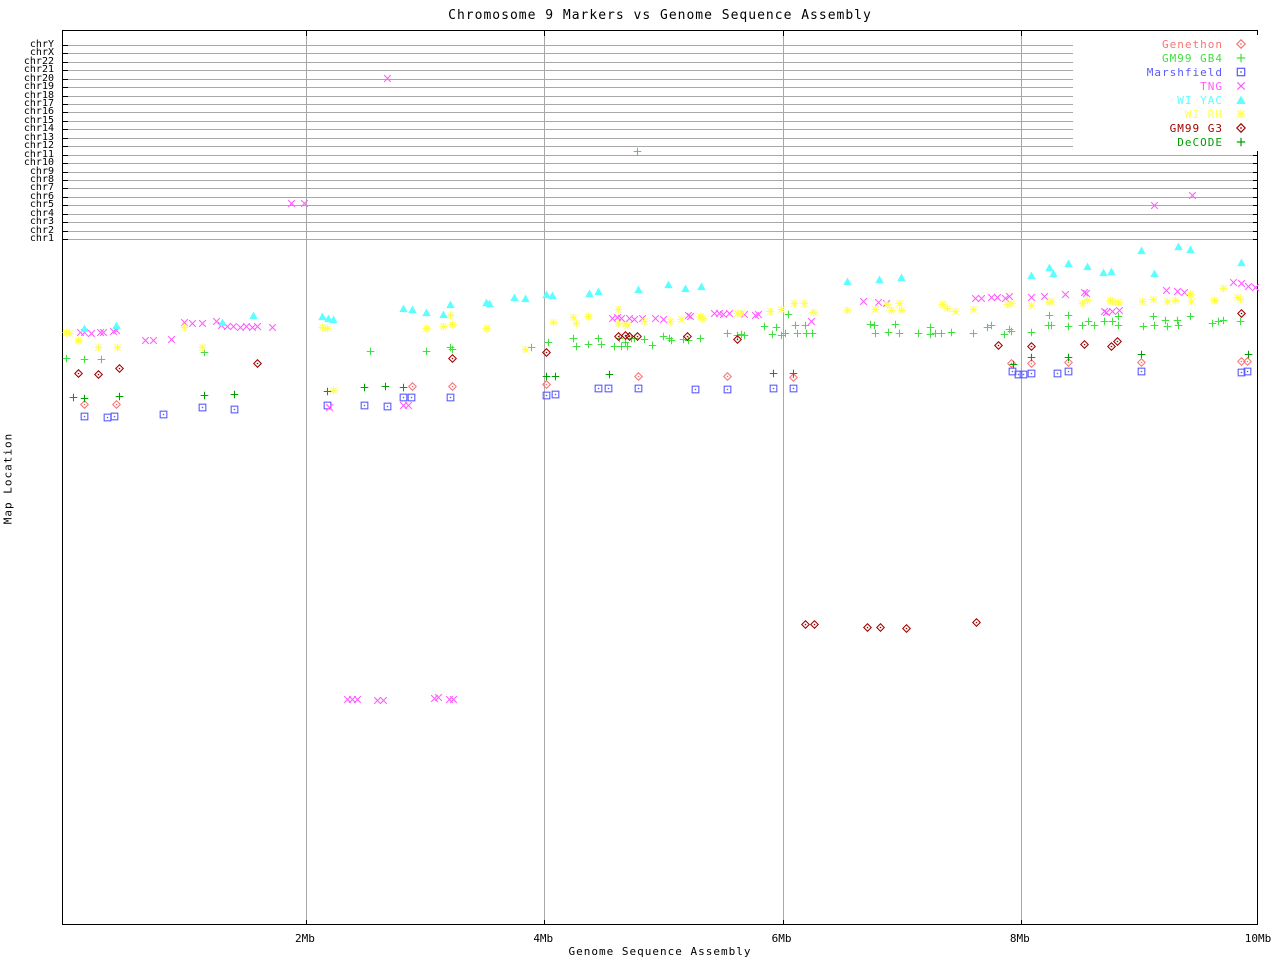  What do you see at coordinates (1203, 114) in the screenshot?
I see `legend-label: WI RH` at bounding box center [1203, 114].